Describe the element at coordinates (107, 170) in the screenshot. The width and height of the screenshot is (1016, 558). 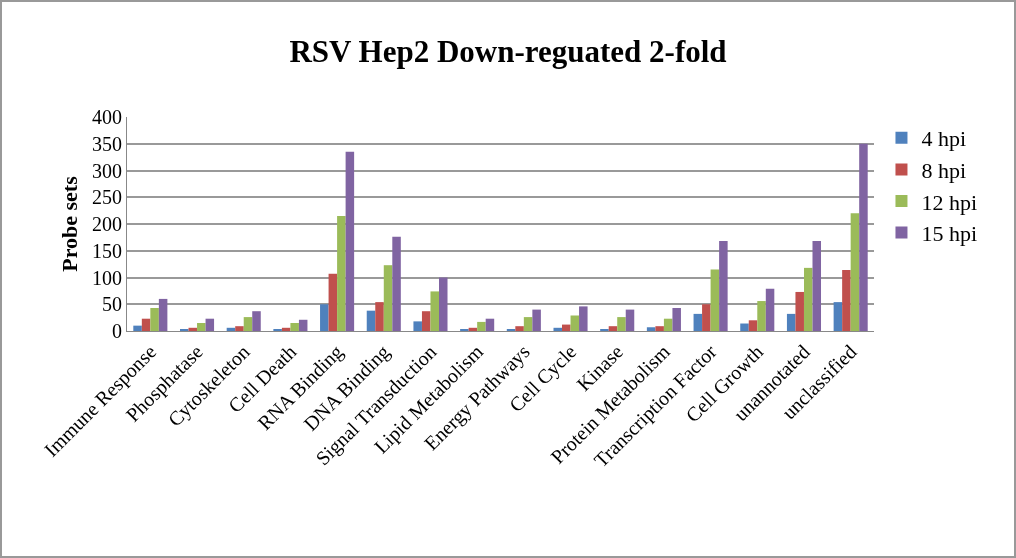
I see `y-tick-label: 300` at that location.